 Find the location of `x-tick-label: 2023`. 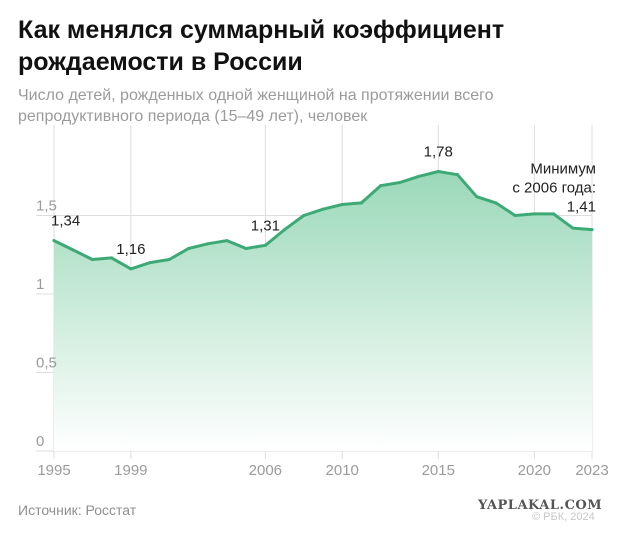

x-tick-label: 2023 is located at coordinates (591, 470).